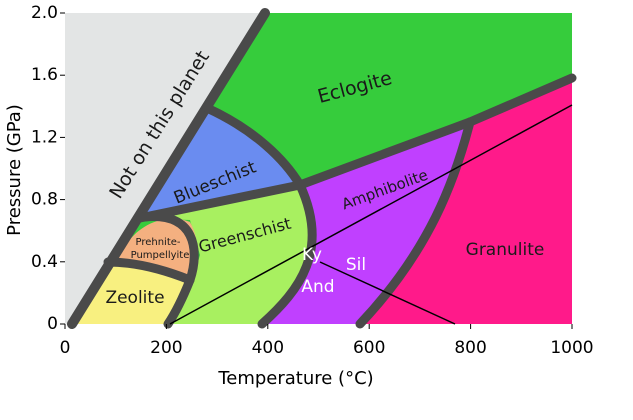 The image size is (633, 420). Describe the element at coordinates (369, 348) in the screenshot. I see `x-tick-label: 600` at that location.